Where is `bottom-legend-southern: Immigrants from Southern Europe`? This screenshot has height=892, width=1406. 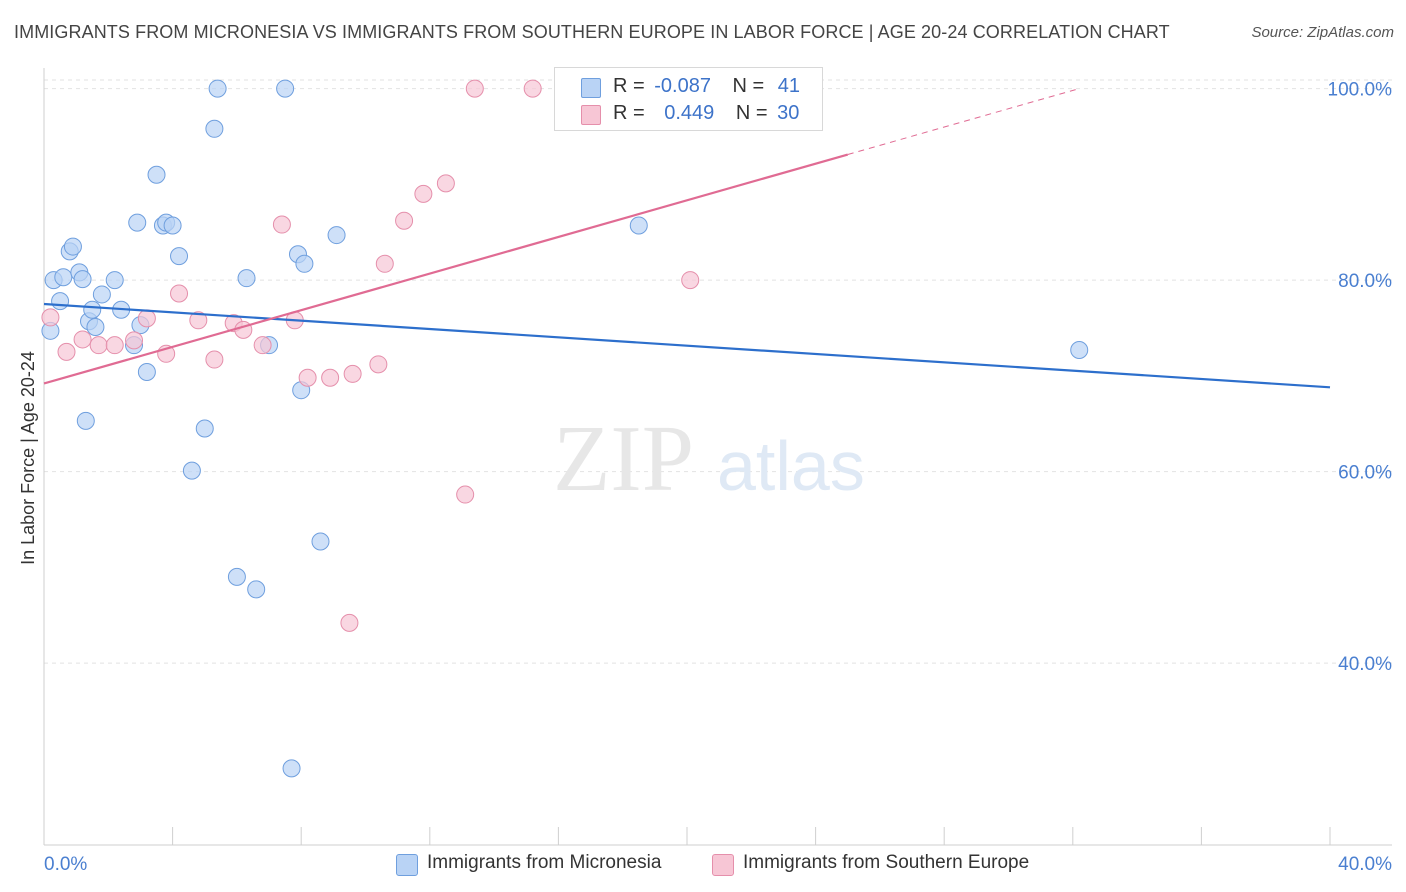 bottom-legend-southern: Immigrants from Southern Europe is located at coordinates (886, 862).